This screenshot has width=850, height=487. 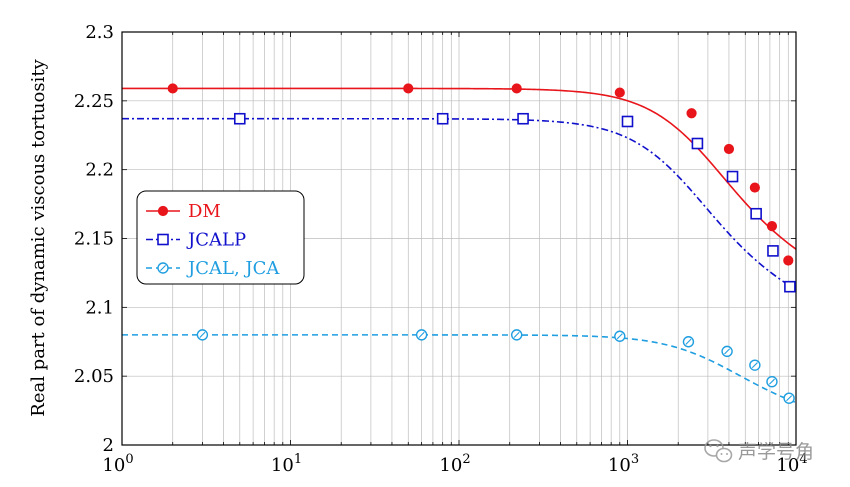 I want to click on legend: DM JCALP JCAL, JCA, so click(x=220, y=237).